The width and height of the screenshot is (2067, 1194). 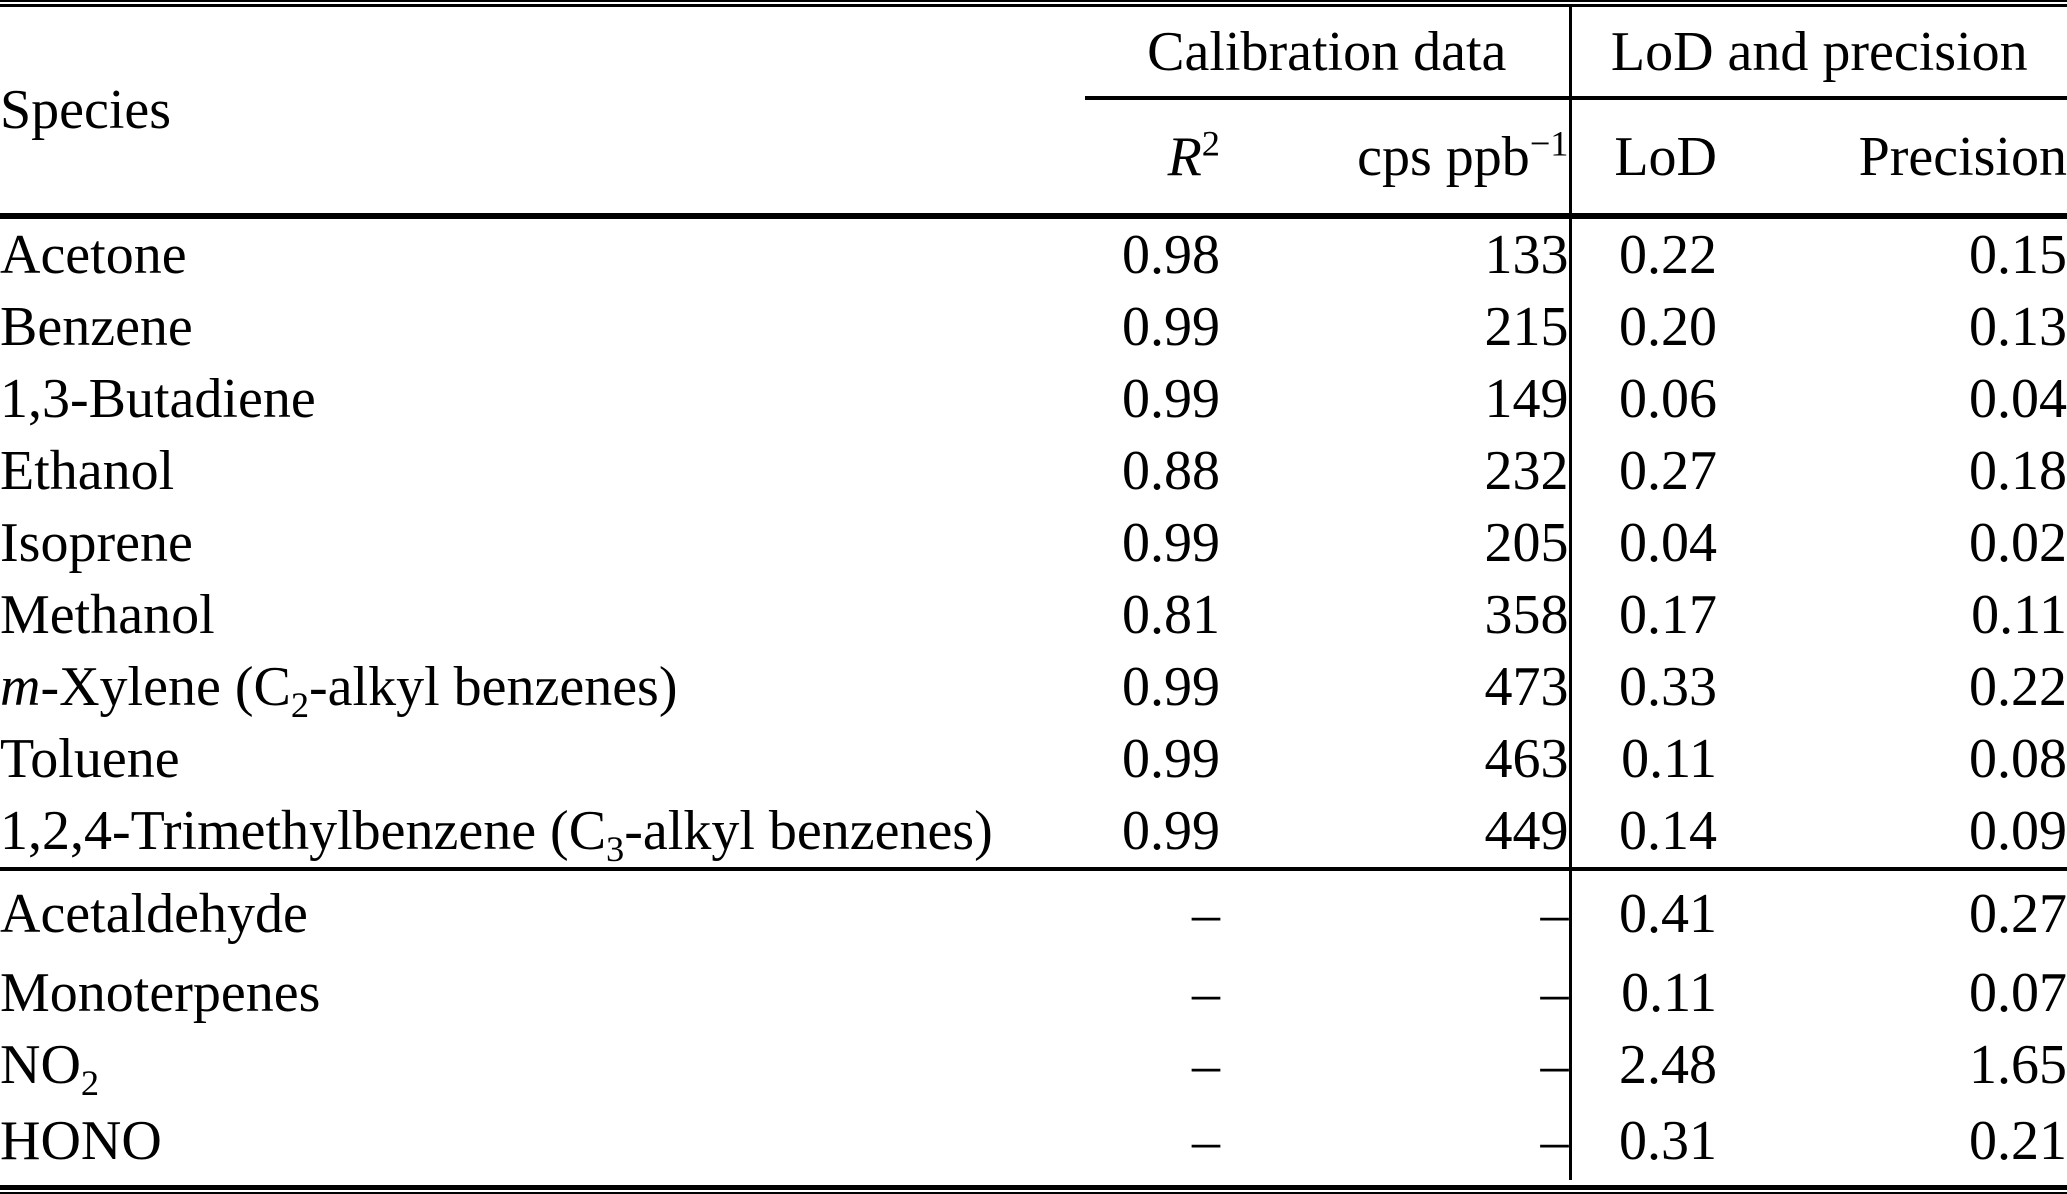 What do you see at coordinates (1642, 615) in the screenshot?
I see `lod-cell: 0.17` at bounding box center [1642, 615].